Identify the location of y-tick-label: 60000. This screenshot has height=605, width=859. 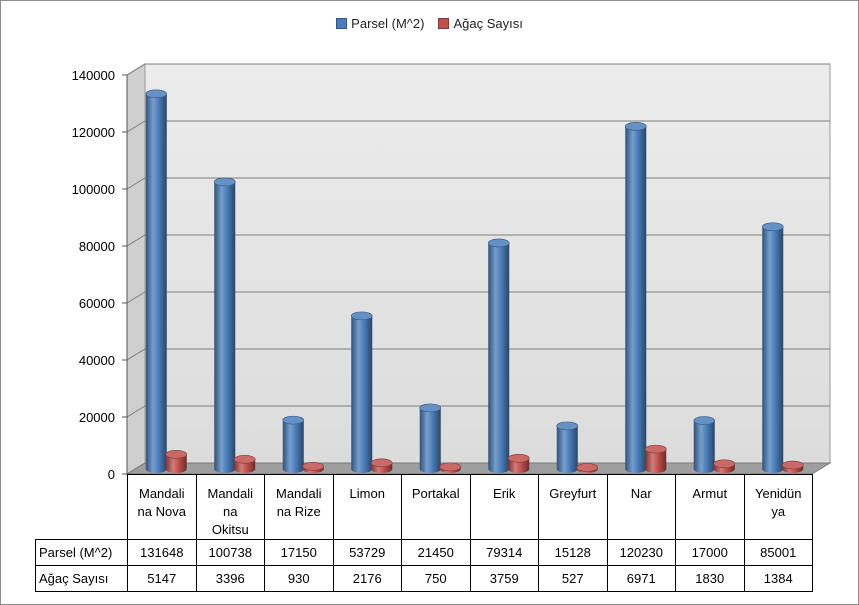
(97, 303).